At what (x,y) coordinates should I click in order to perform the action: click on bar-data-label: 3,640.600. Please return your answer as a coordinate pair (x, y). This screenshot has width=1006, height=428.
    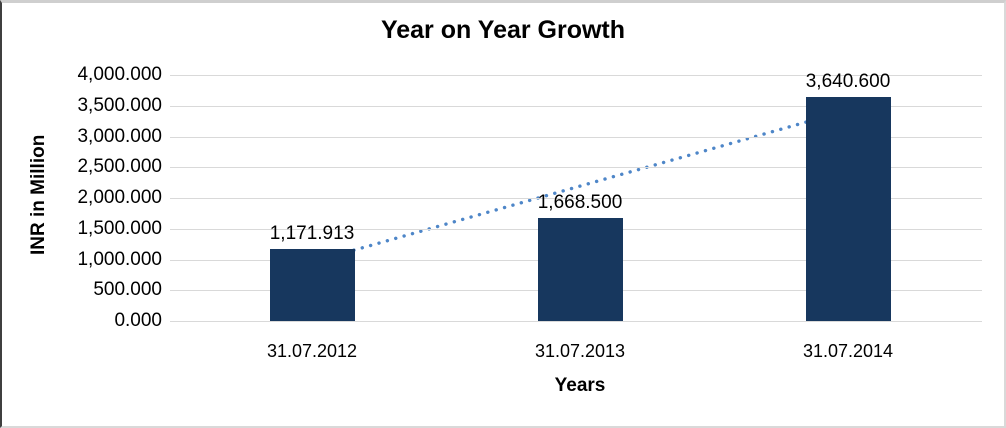
    Looking at the image, I should click on (848, 82).